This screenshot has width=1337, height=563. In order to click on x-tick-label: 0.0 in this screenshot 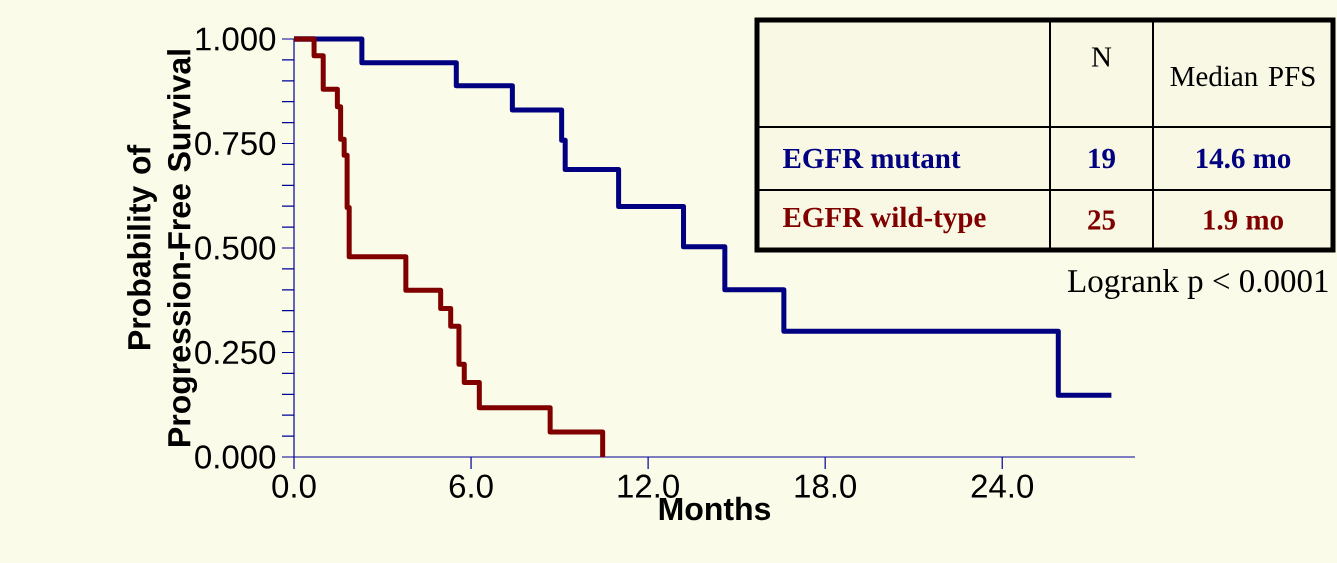, I will do `click(294, 486)`.